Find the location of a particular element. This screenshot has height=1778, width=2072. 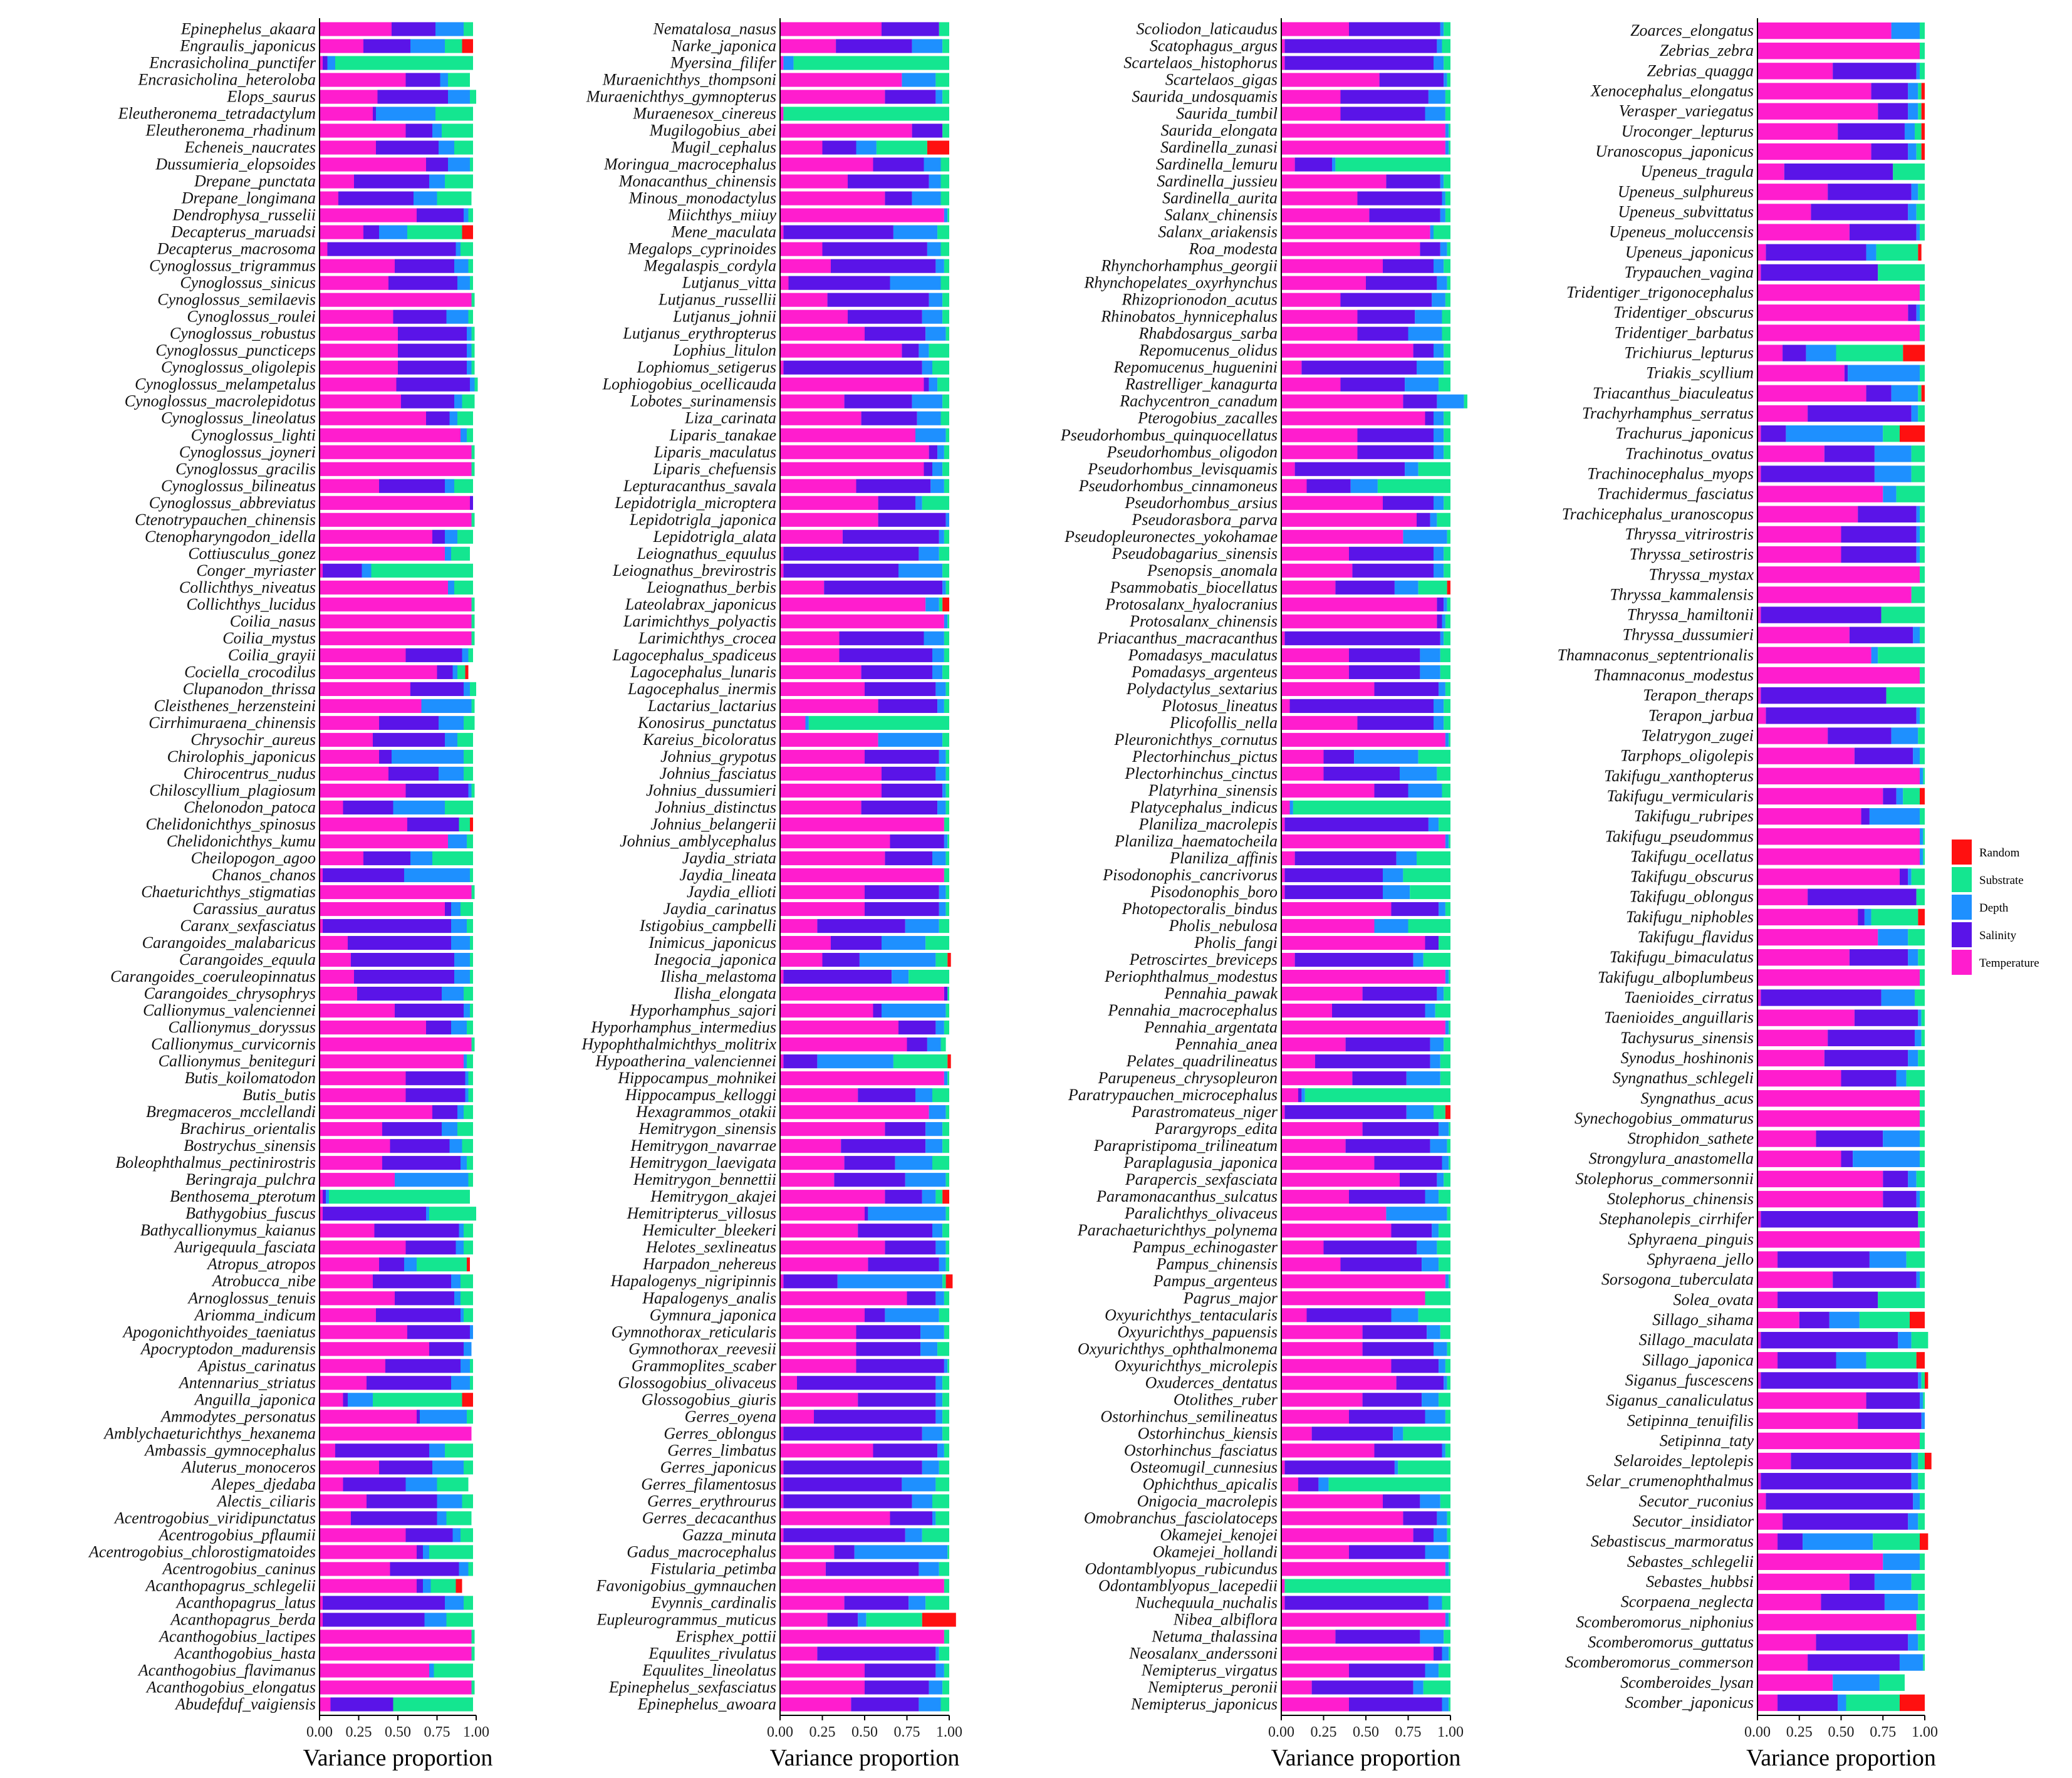

species-label: Hemitrygon_navarrae is located at coordinates (703, 1145).